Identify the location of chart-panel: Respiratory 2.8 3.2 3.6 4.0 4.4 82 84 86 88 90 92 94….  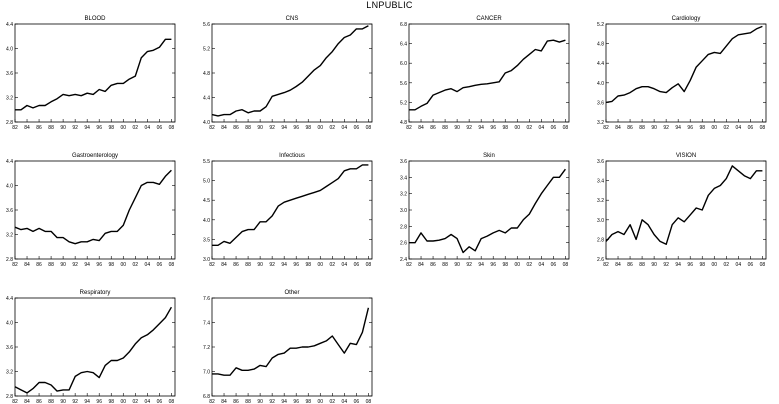
(91, 347).